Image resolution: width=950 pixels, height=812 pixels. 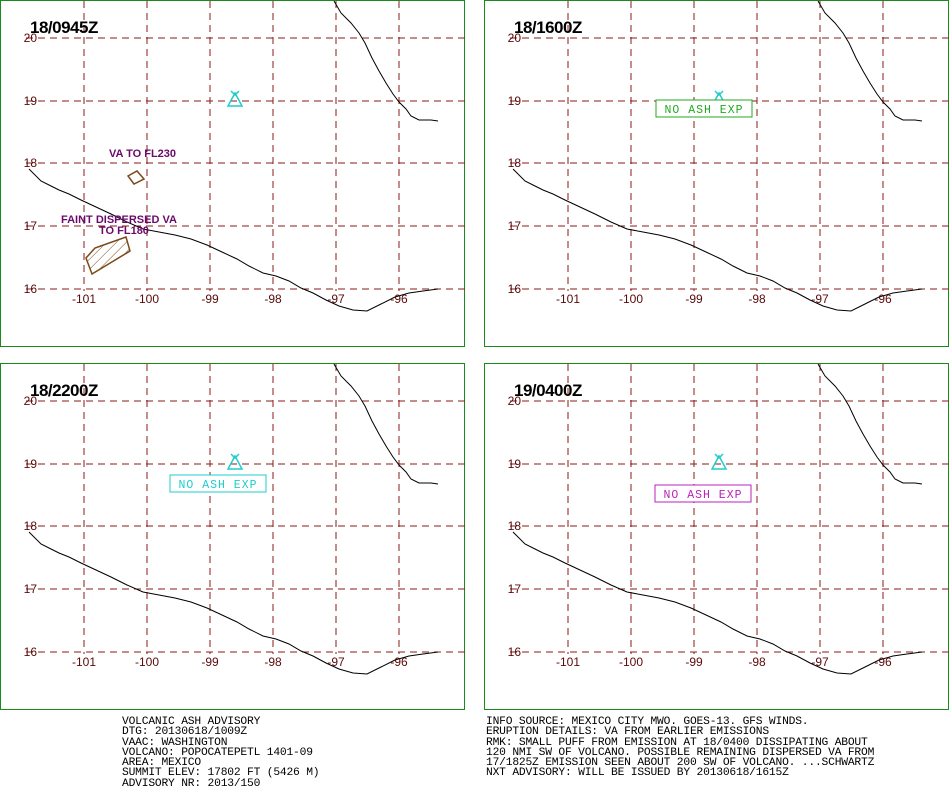 What do you see at coordinates (161, 763) in the screenshot?
I see `advisory-line: AREA: MEXICO` at bounding box center [161, 763].